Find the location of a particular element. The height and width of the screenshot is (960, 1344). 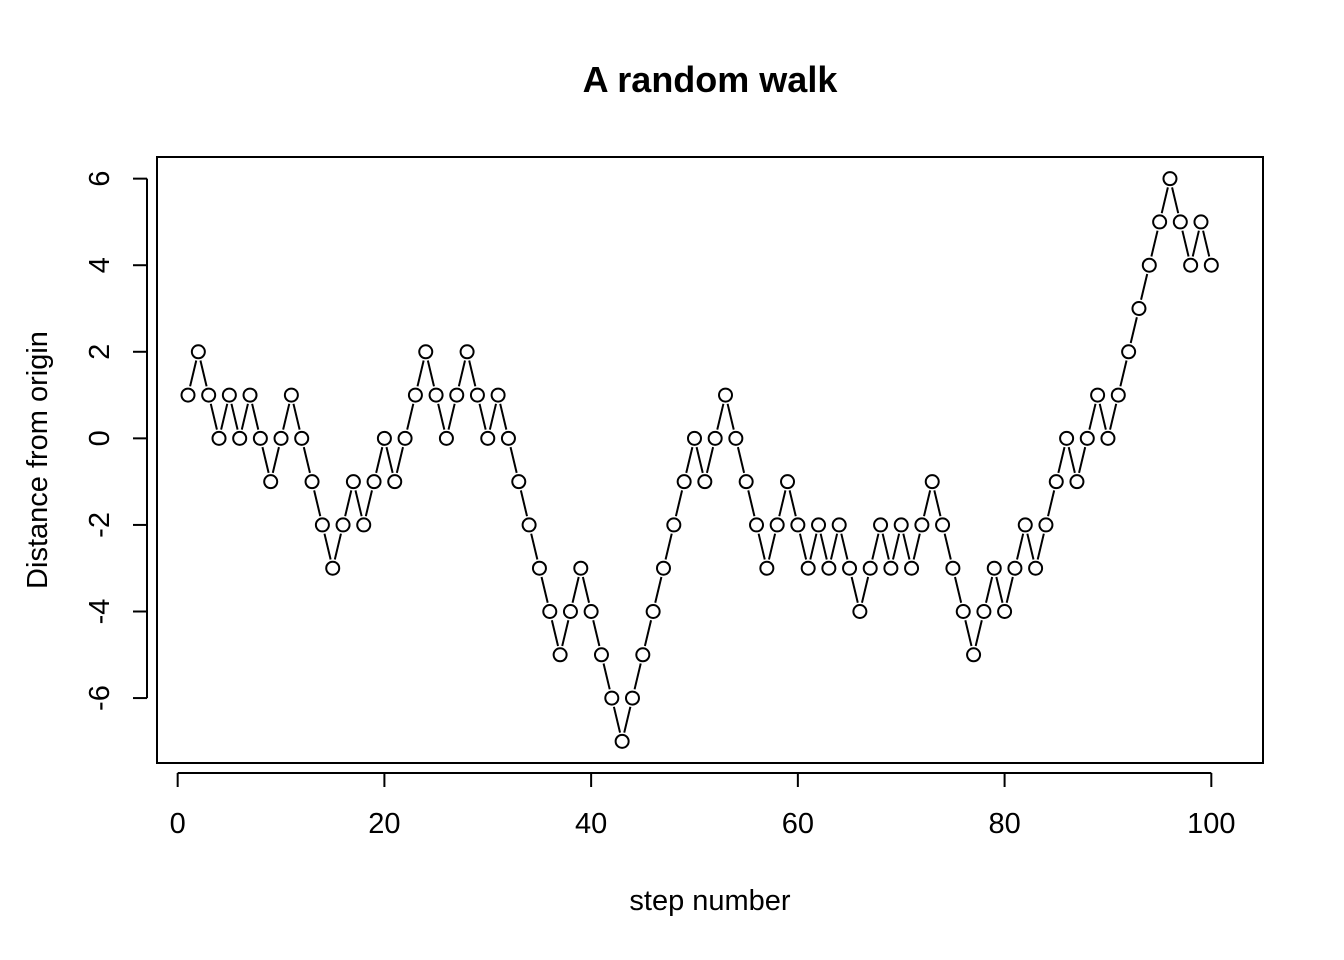

x-axis-label: step number is located at coordinates (710, 901).